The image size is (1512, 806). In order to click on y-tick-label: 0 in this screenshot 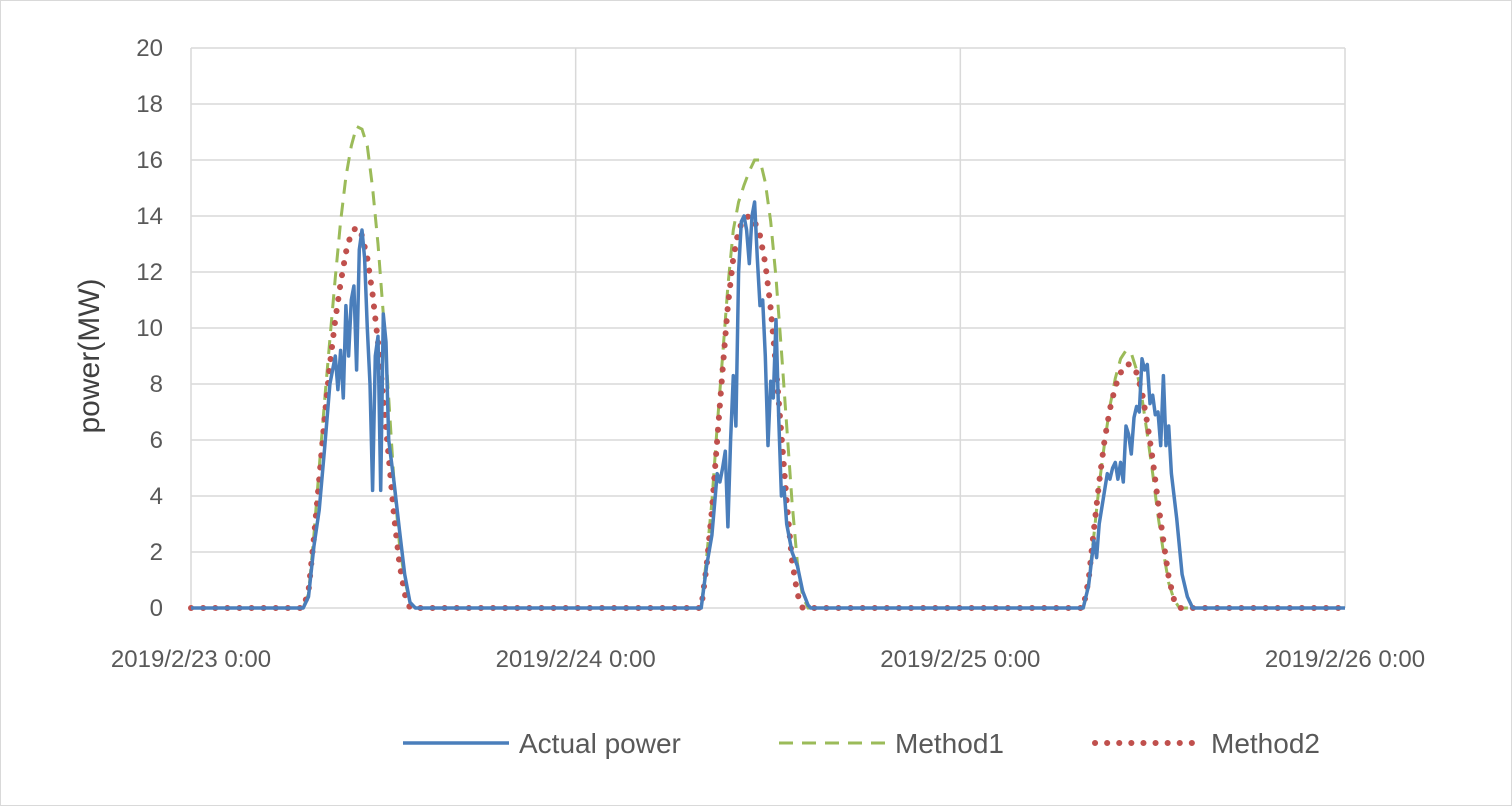, I will do `click(156, 608)`.